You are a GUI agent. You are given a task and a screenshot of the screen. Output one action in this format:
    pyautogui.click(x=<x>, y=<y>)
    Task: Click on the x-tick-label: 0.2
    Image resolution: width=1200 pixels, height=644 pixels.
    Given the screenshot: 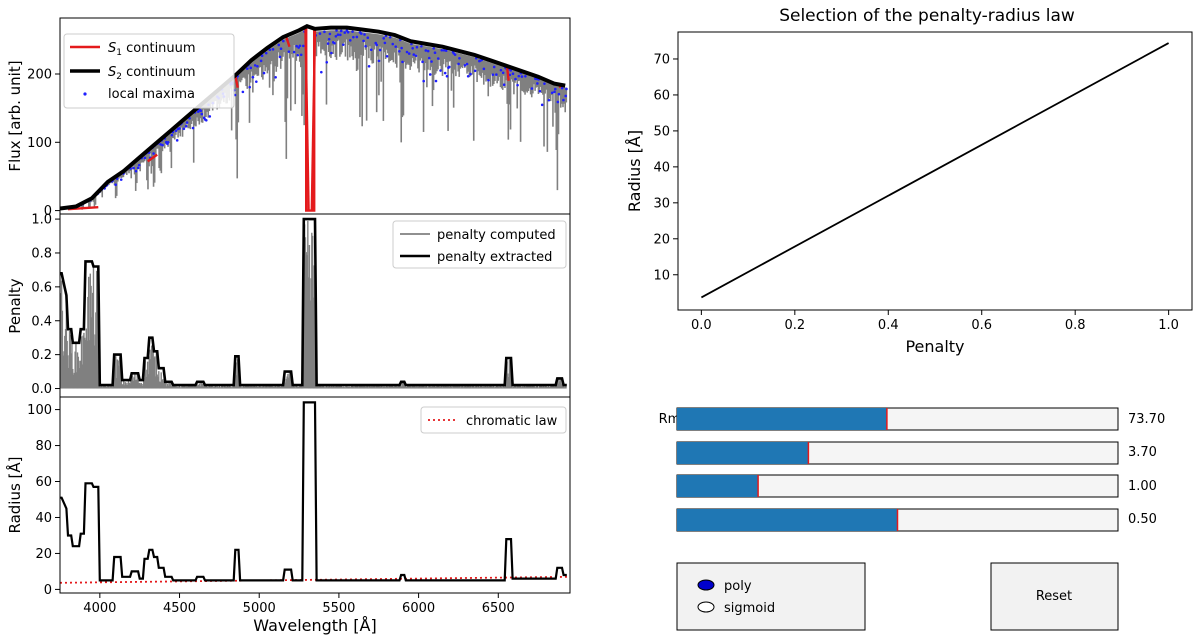 What is the action you would take?
    pyautogui.click(x=794, y=325)
    